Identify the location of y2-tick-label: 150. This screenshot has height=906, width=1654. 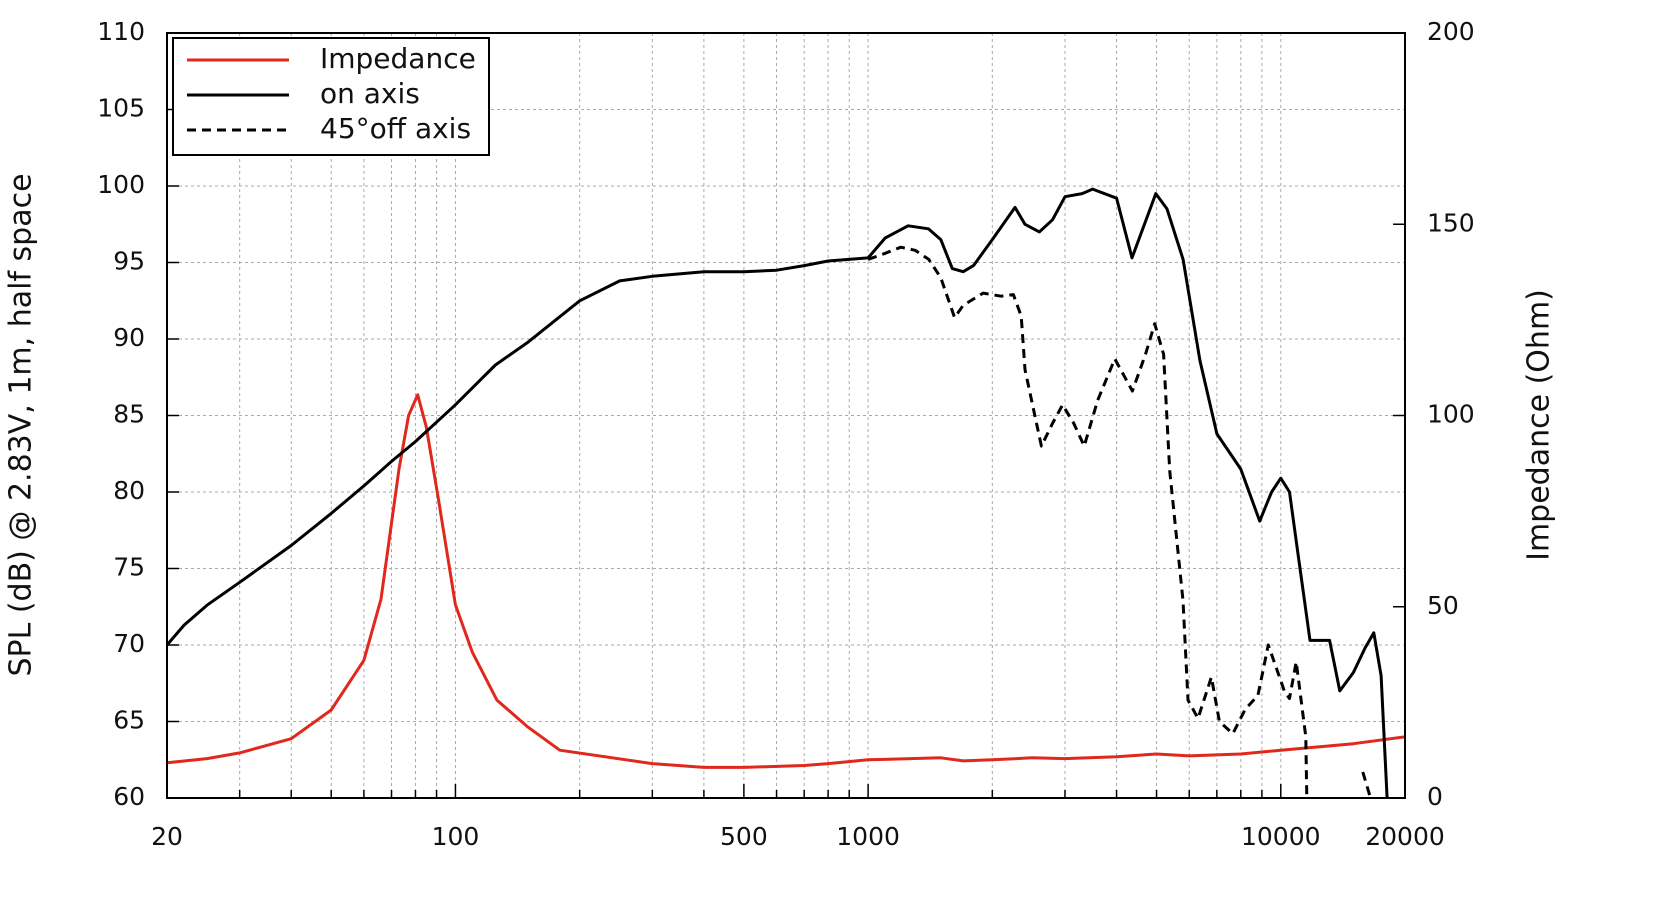
(1451, 222).